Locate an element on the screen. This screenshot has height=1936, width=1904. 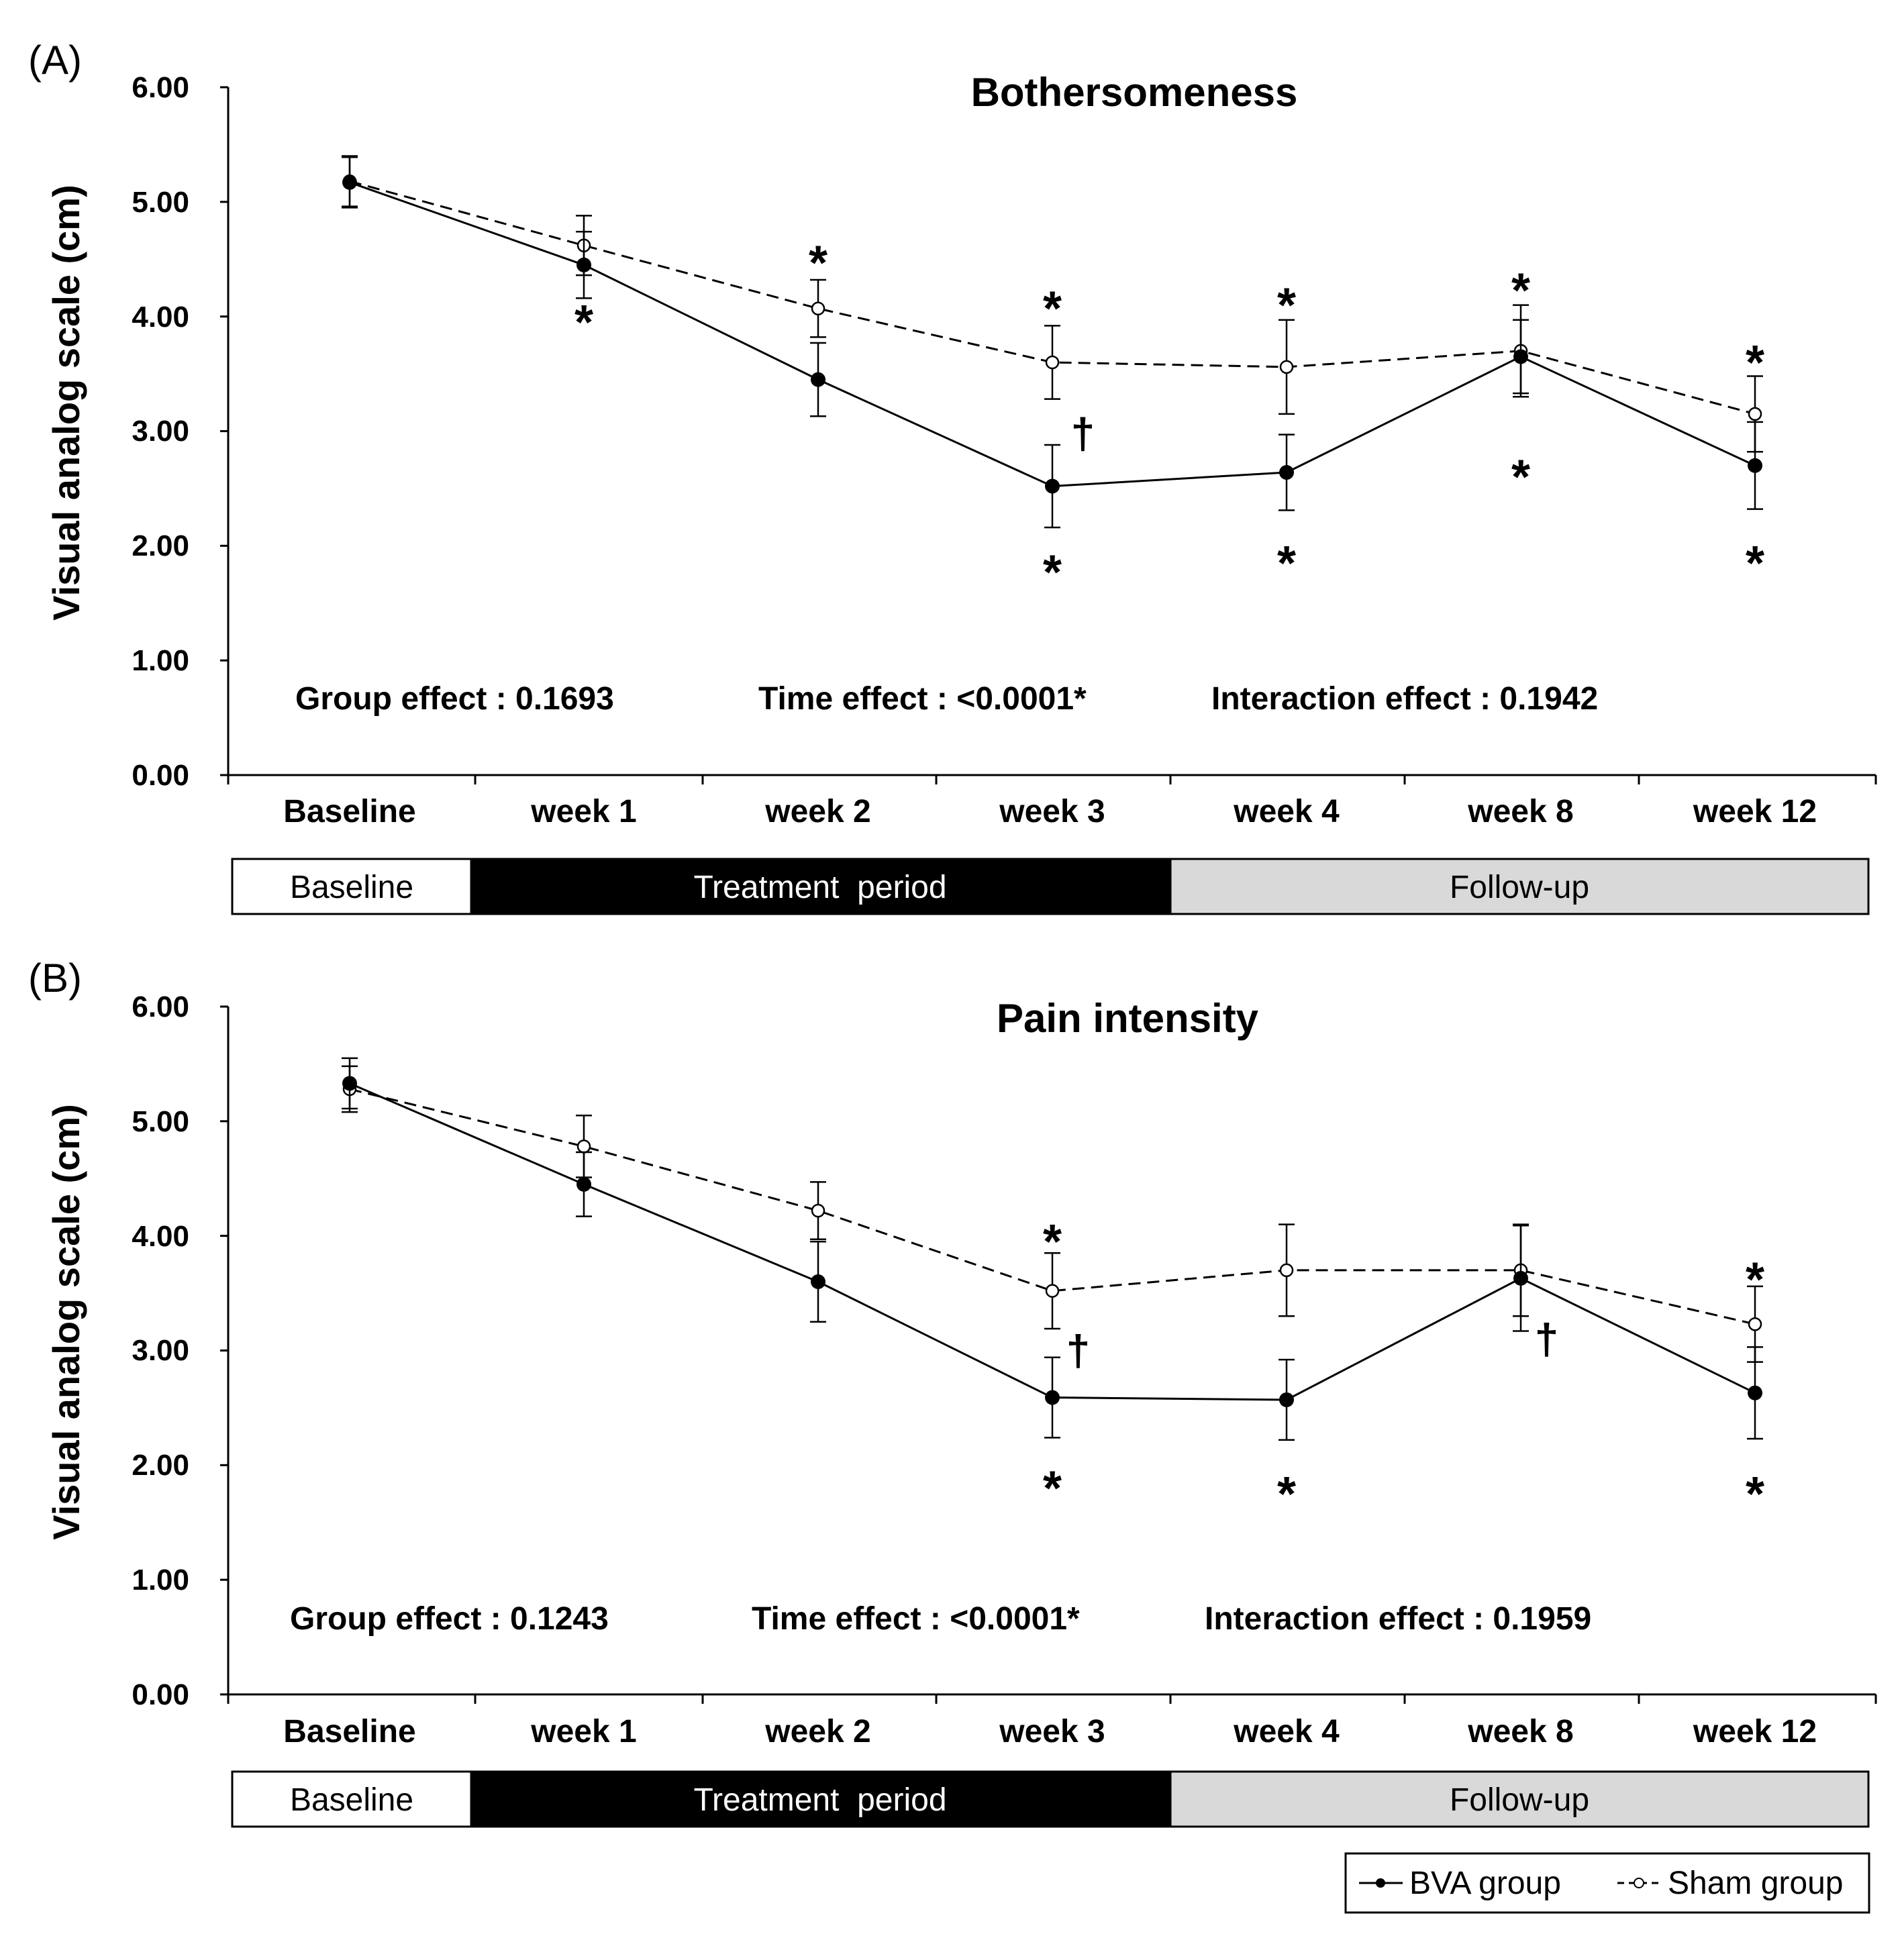
group-effect-text: Group effect : 0.1243 is located at coordinates (449, 1619).